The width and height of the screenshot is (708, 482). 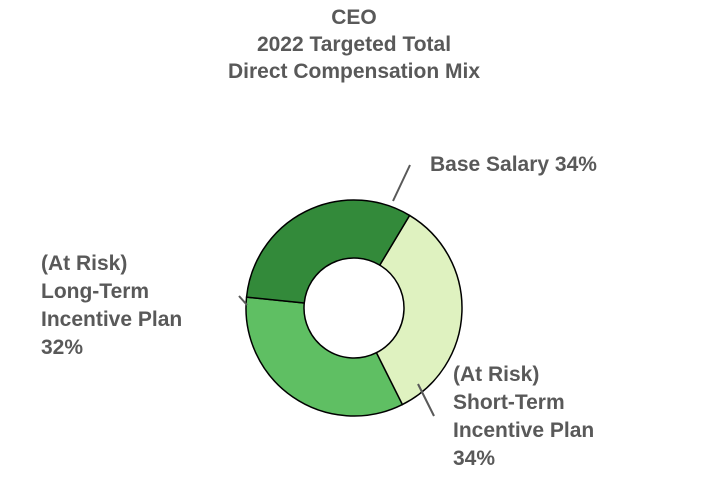 What do you see at coordinates (243, 300) in the screenshot?
I see `leader-line-long-term` at bounding box center [243, 300].